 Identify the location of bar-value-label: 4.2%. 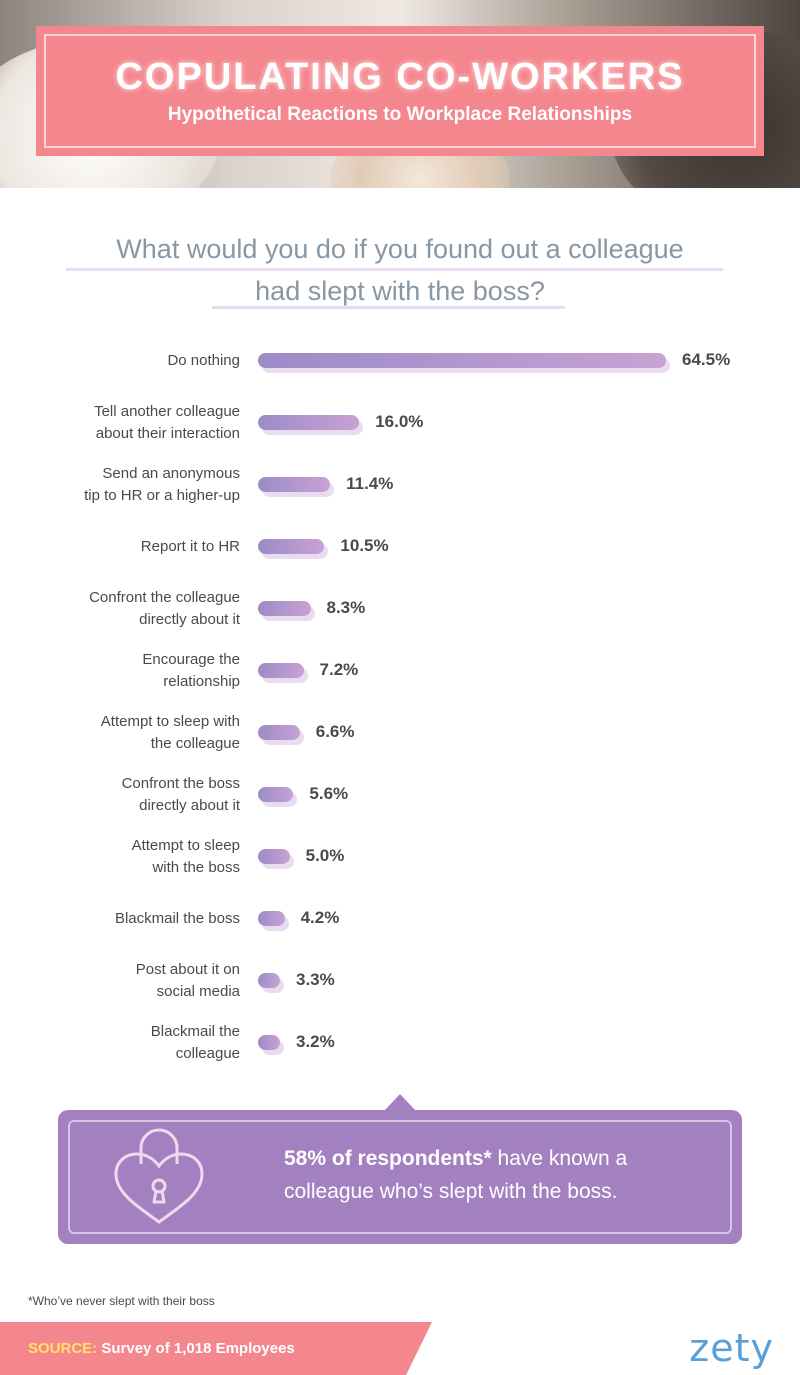
(320, 917).